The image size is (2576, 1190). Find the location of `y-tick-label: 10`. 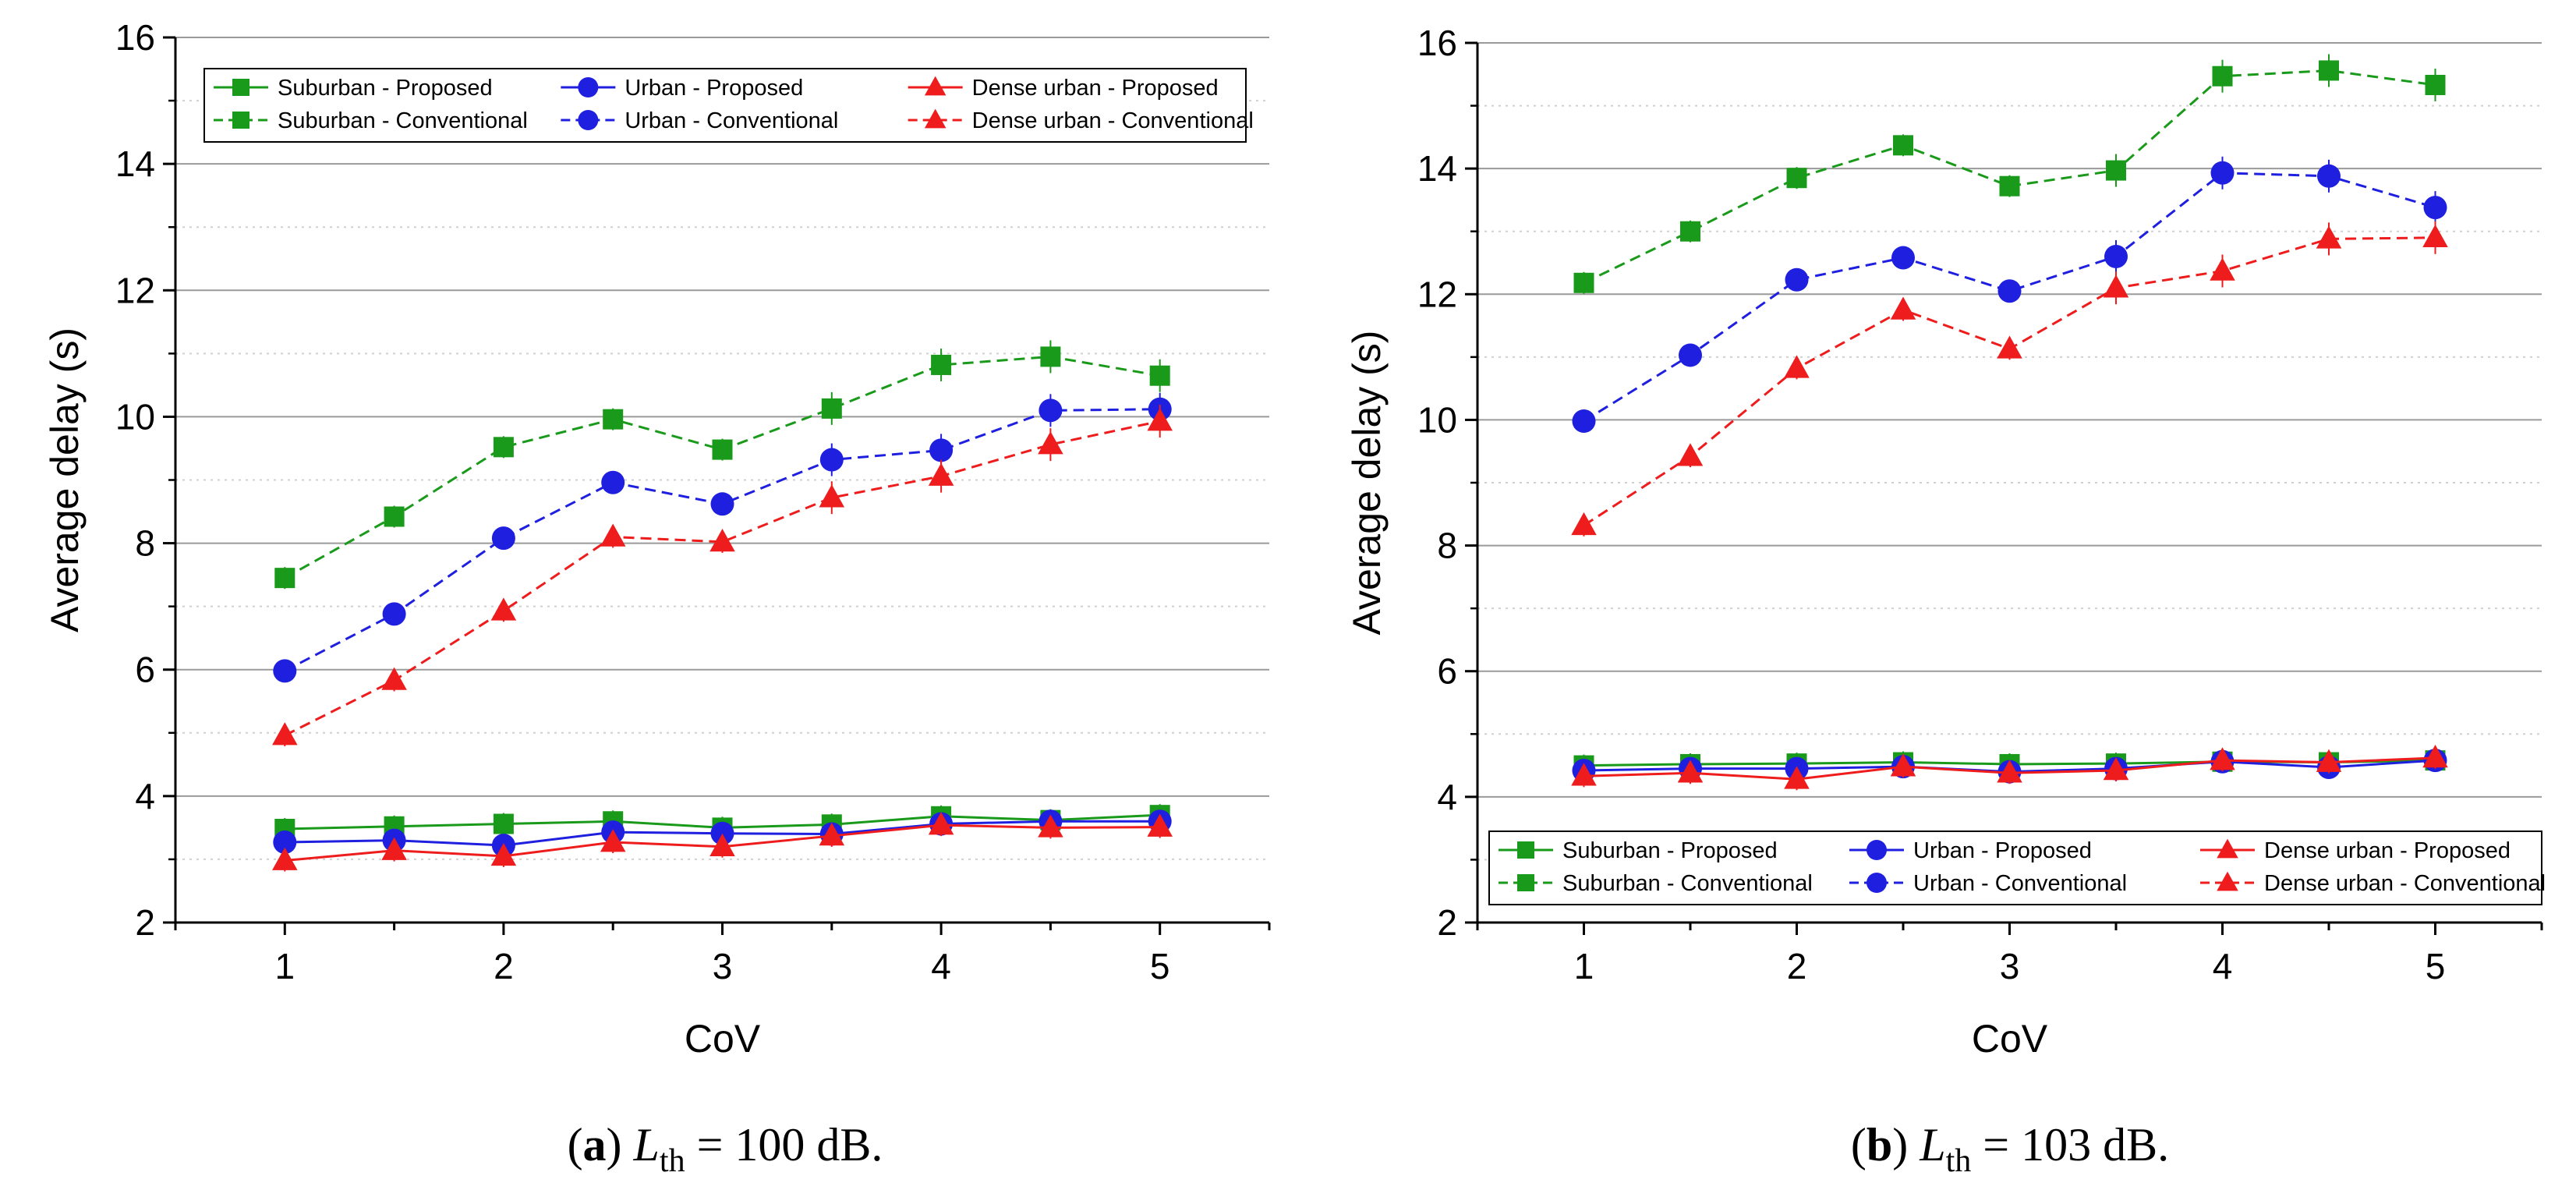

y-tick-label: 10 is located at coordinates (1437, 420).